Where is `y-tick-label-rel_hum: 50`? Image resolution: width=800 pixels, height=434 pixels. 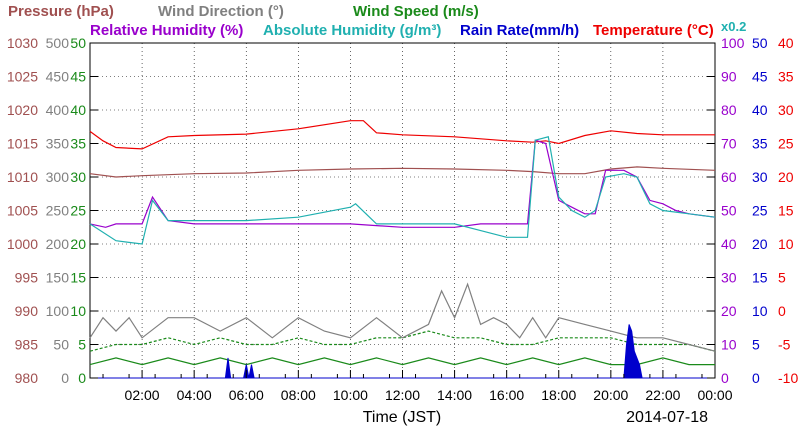
y-tick-label-rel_hum: 50 is located at coordinates (729, 211).